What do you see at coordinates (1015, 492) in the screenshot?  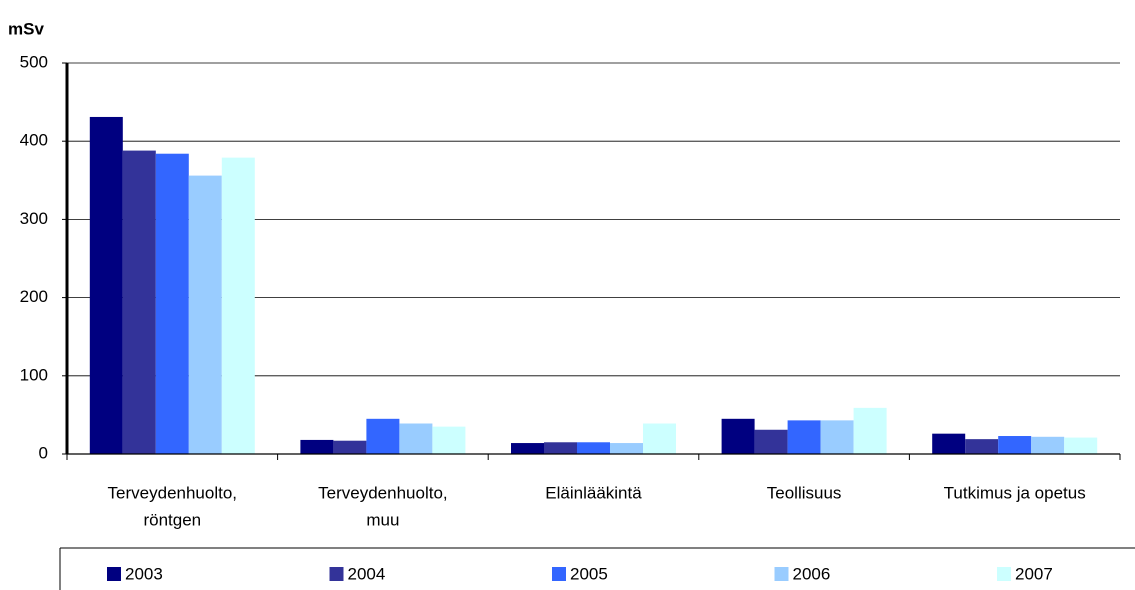 I see `x-tick-label: Tutkimus ja opetus` at bounding box center [1015, 492].